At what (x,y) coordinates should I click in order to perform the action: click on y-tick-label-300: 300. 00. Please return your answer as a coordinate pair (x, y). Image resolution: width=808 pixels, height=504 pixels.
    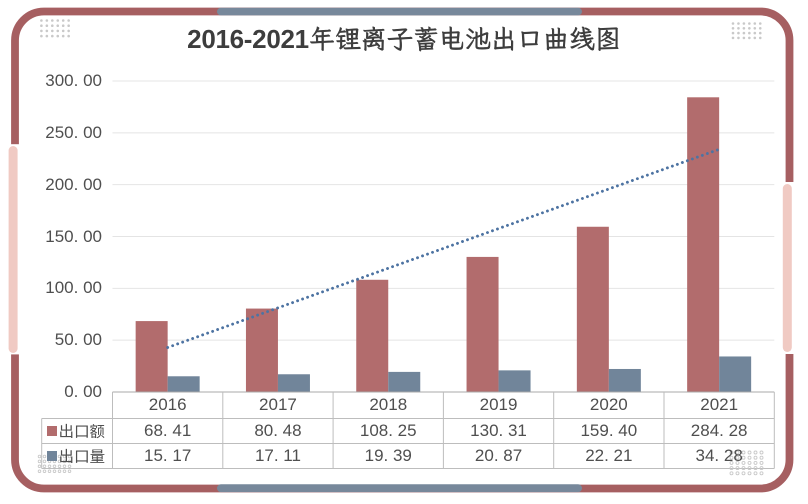
    Looking at the image, I should click on (73, 80).